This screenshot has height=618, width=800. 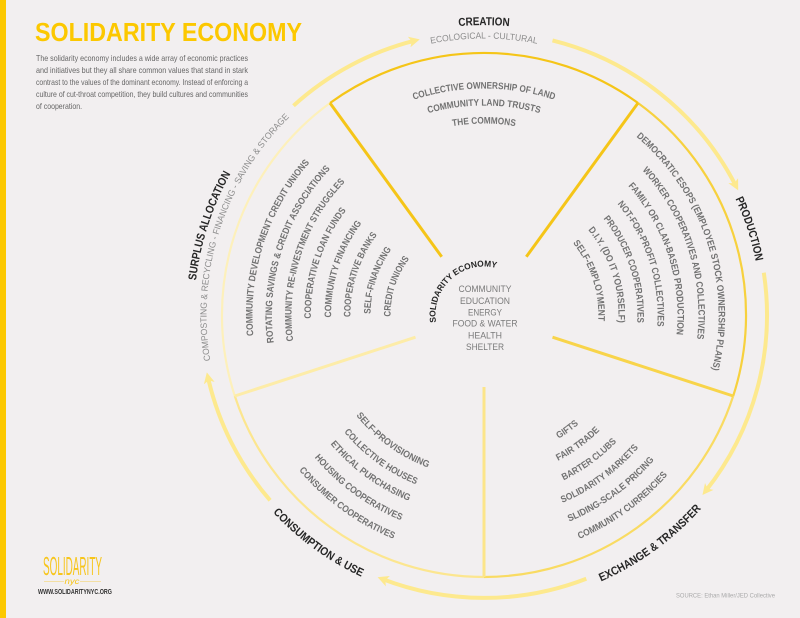 I want to click on exchange-arc, so click(x=609, y=487).